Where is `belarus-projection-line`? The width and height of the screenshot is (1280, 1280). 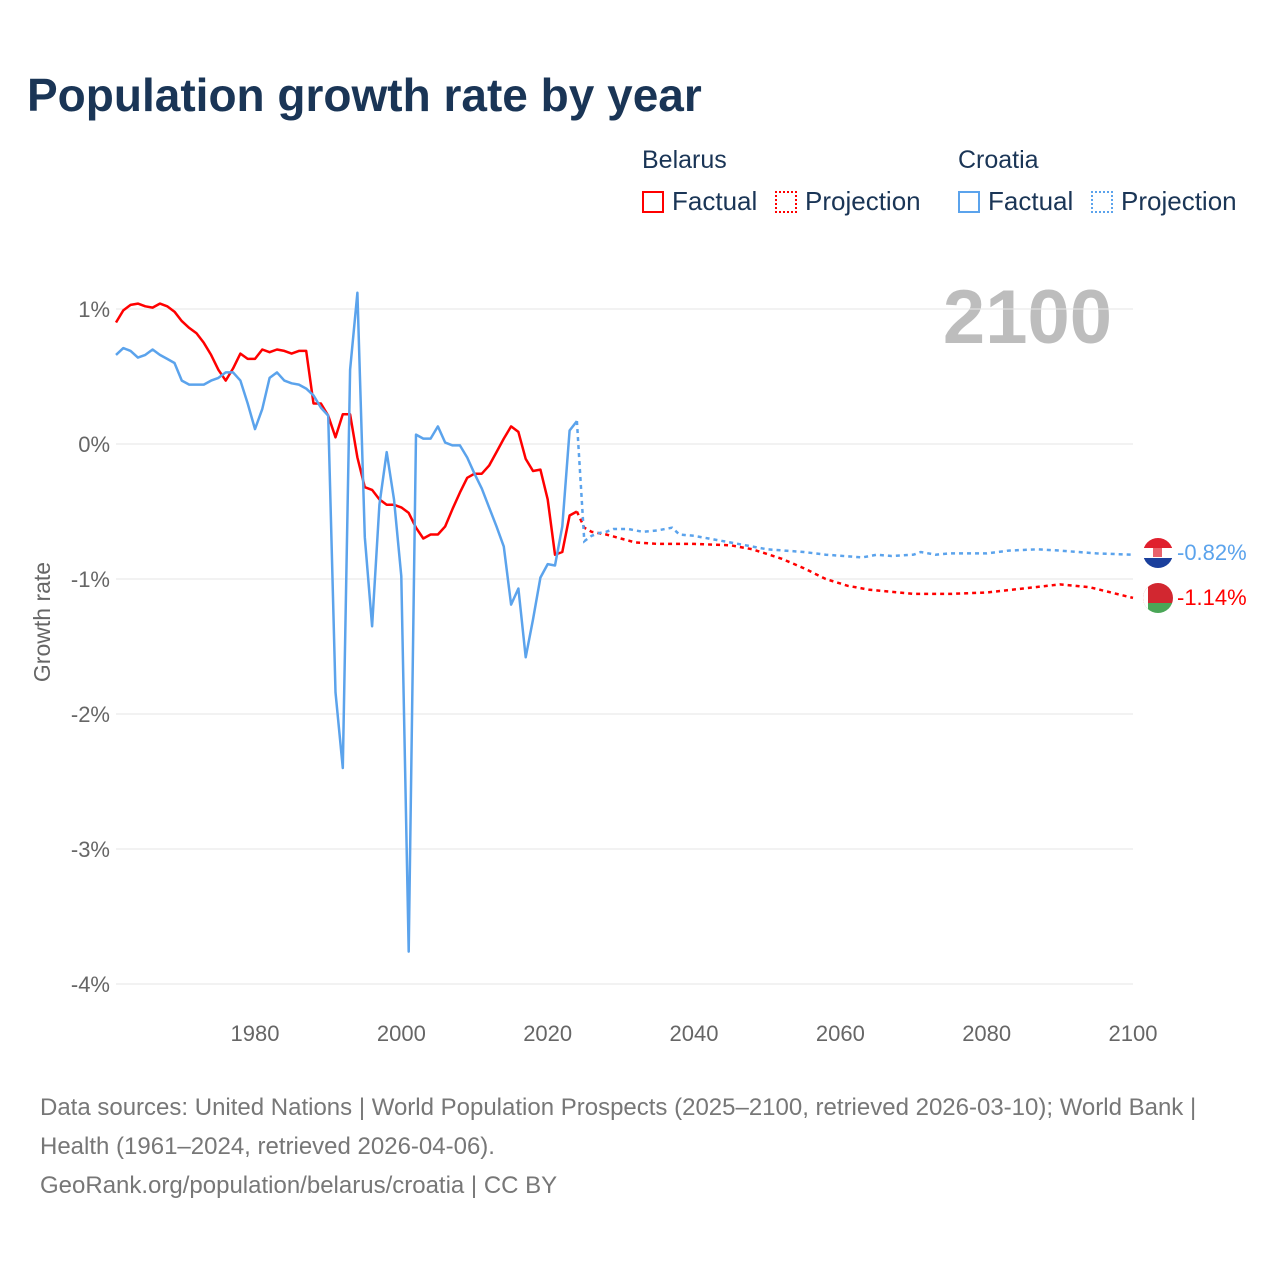
belarus-projection-line is located at coordinates (854, 555).